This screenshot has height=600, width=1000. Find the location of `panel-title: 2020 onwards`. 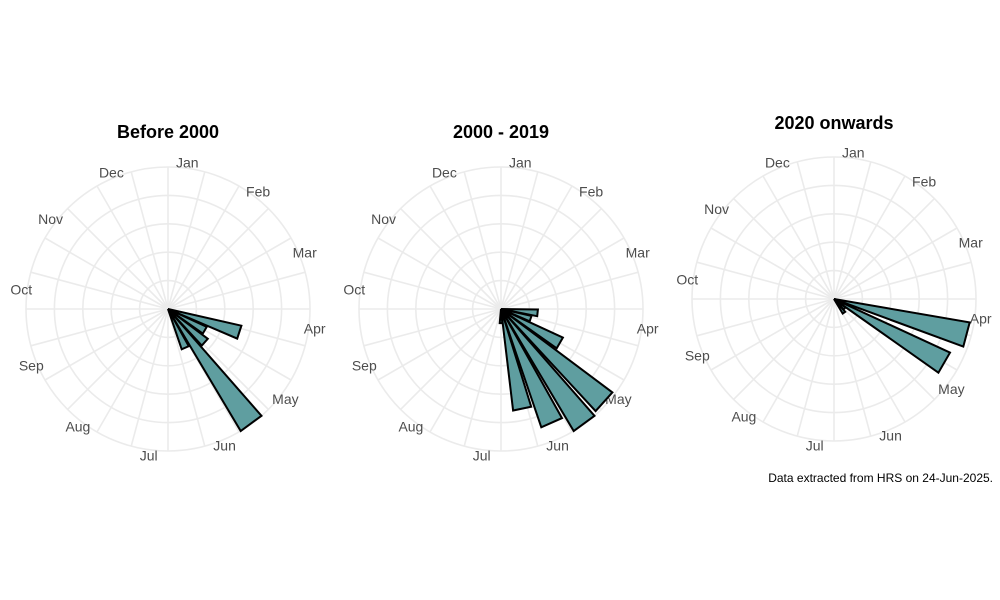

panel-title: 2020 onwards is located at coordinates (833, 123).